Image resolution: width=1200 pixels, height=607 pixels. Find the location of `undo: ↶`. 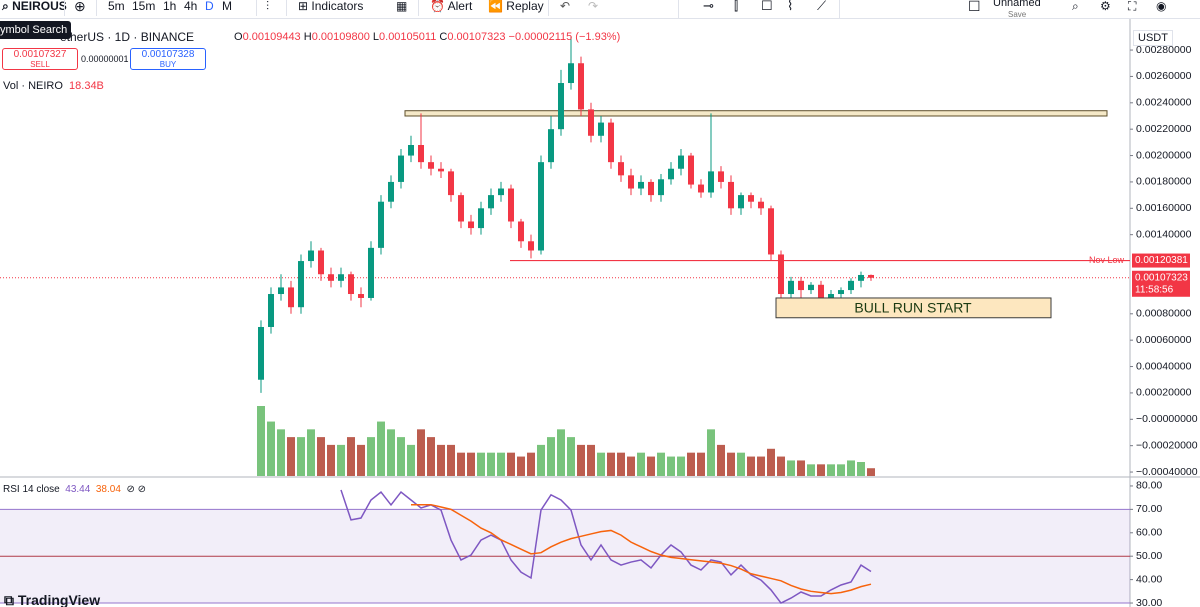

undo: ↶ is located at coordinates (565, 6).